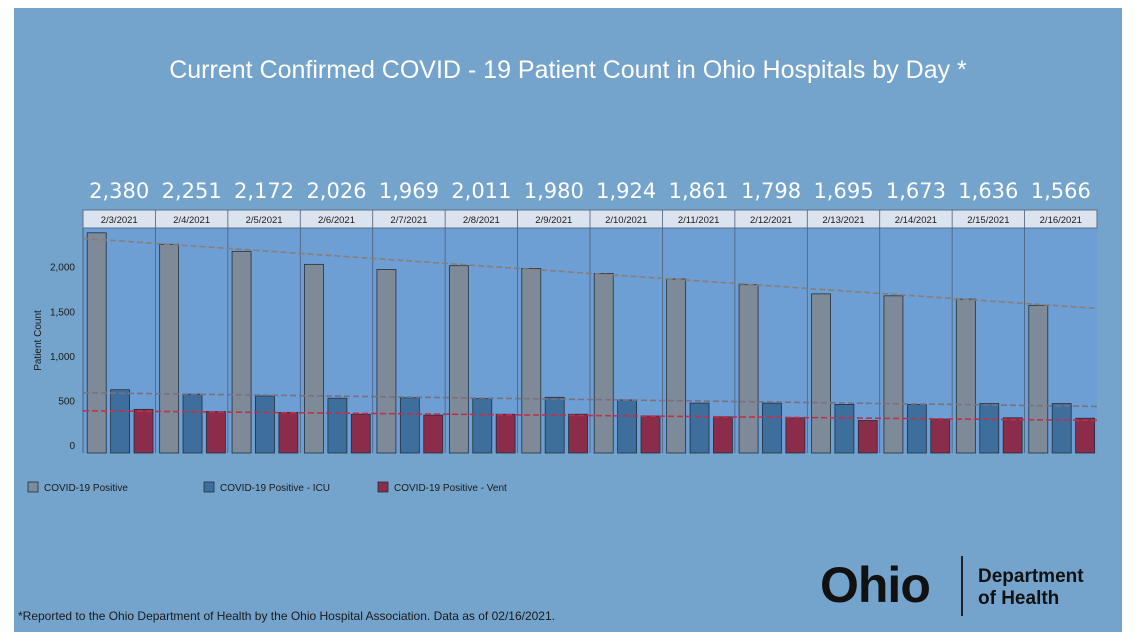 This screenshot has height=641, width=1140. What do you see at coordinates (1061, 191) in the screenshot?
I see `daily-total-label: 1,566` at bounding box center [1061, 191].